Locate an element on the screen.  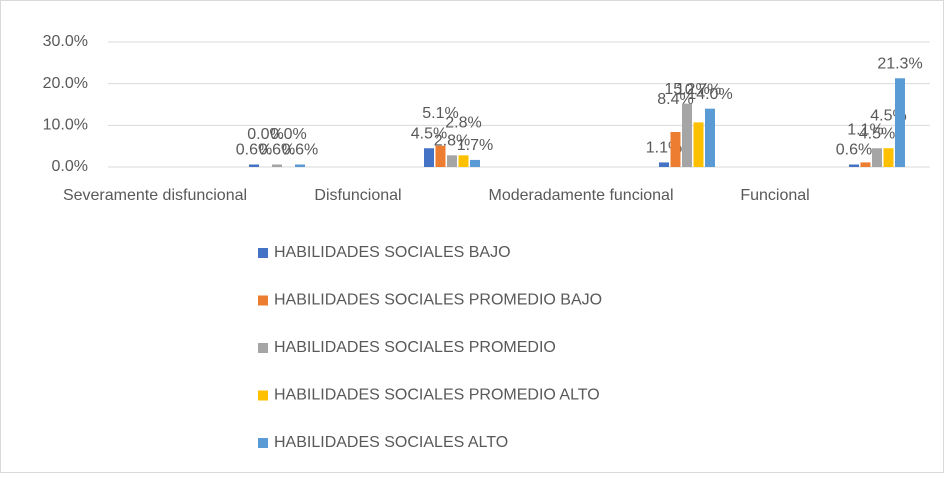
y-tick-label: 30.0% is located at coordinates (65, 41).